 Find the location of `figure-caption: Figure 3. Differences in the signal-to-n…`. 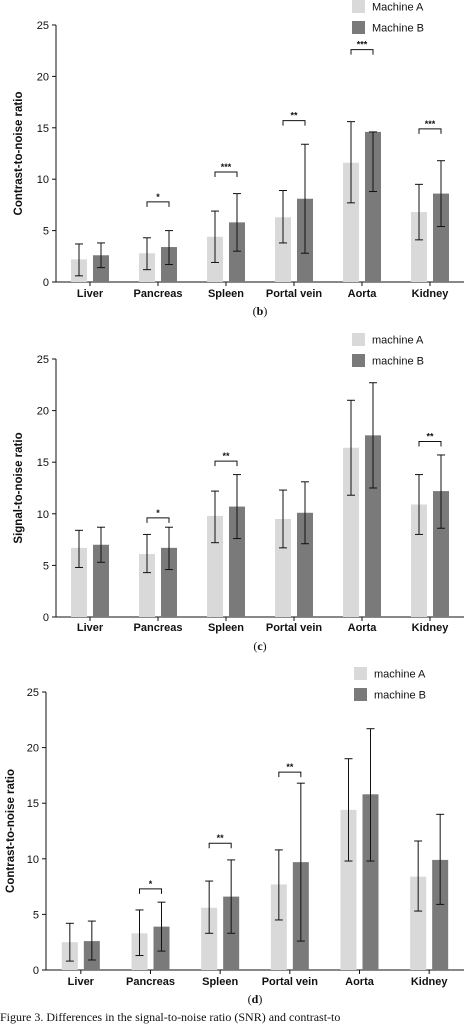

figure-caption: Figure 3. Differences in the signal-to-n… is located at coordinates (170, 1017).